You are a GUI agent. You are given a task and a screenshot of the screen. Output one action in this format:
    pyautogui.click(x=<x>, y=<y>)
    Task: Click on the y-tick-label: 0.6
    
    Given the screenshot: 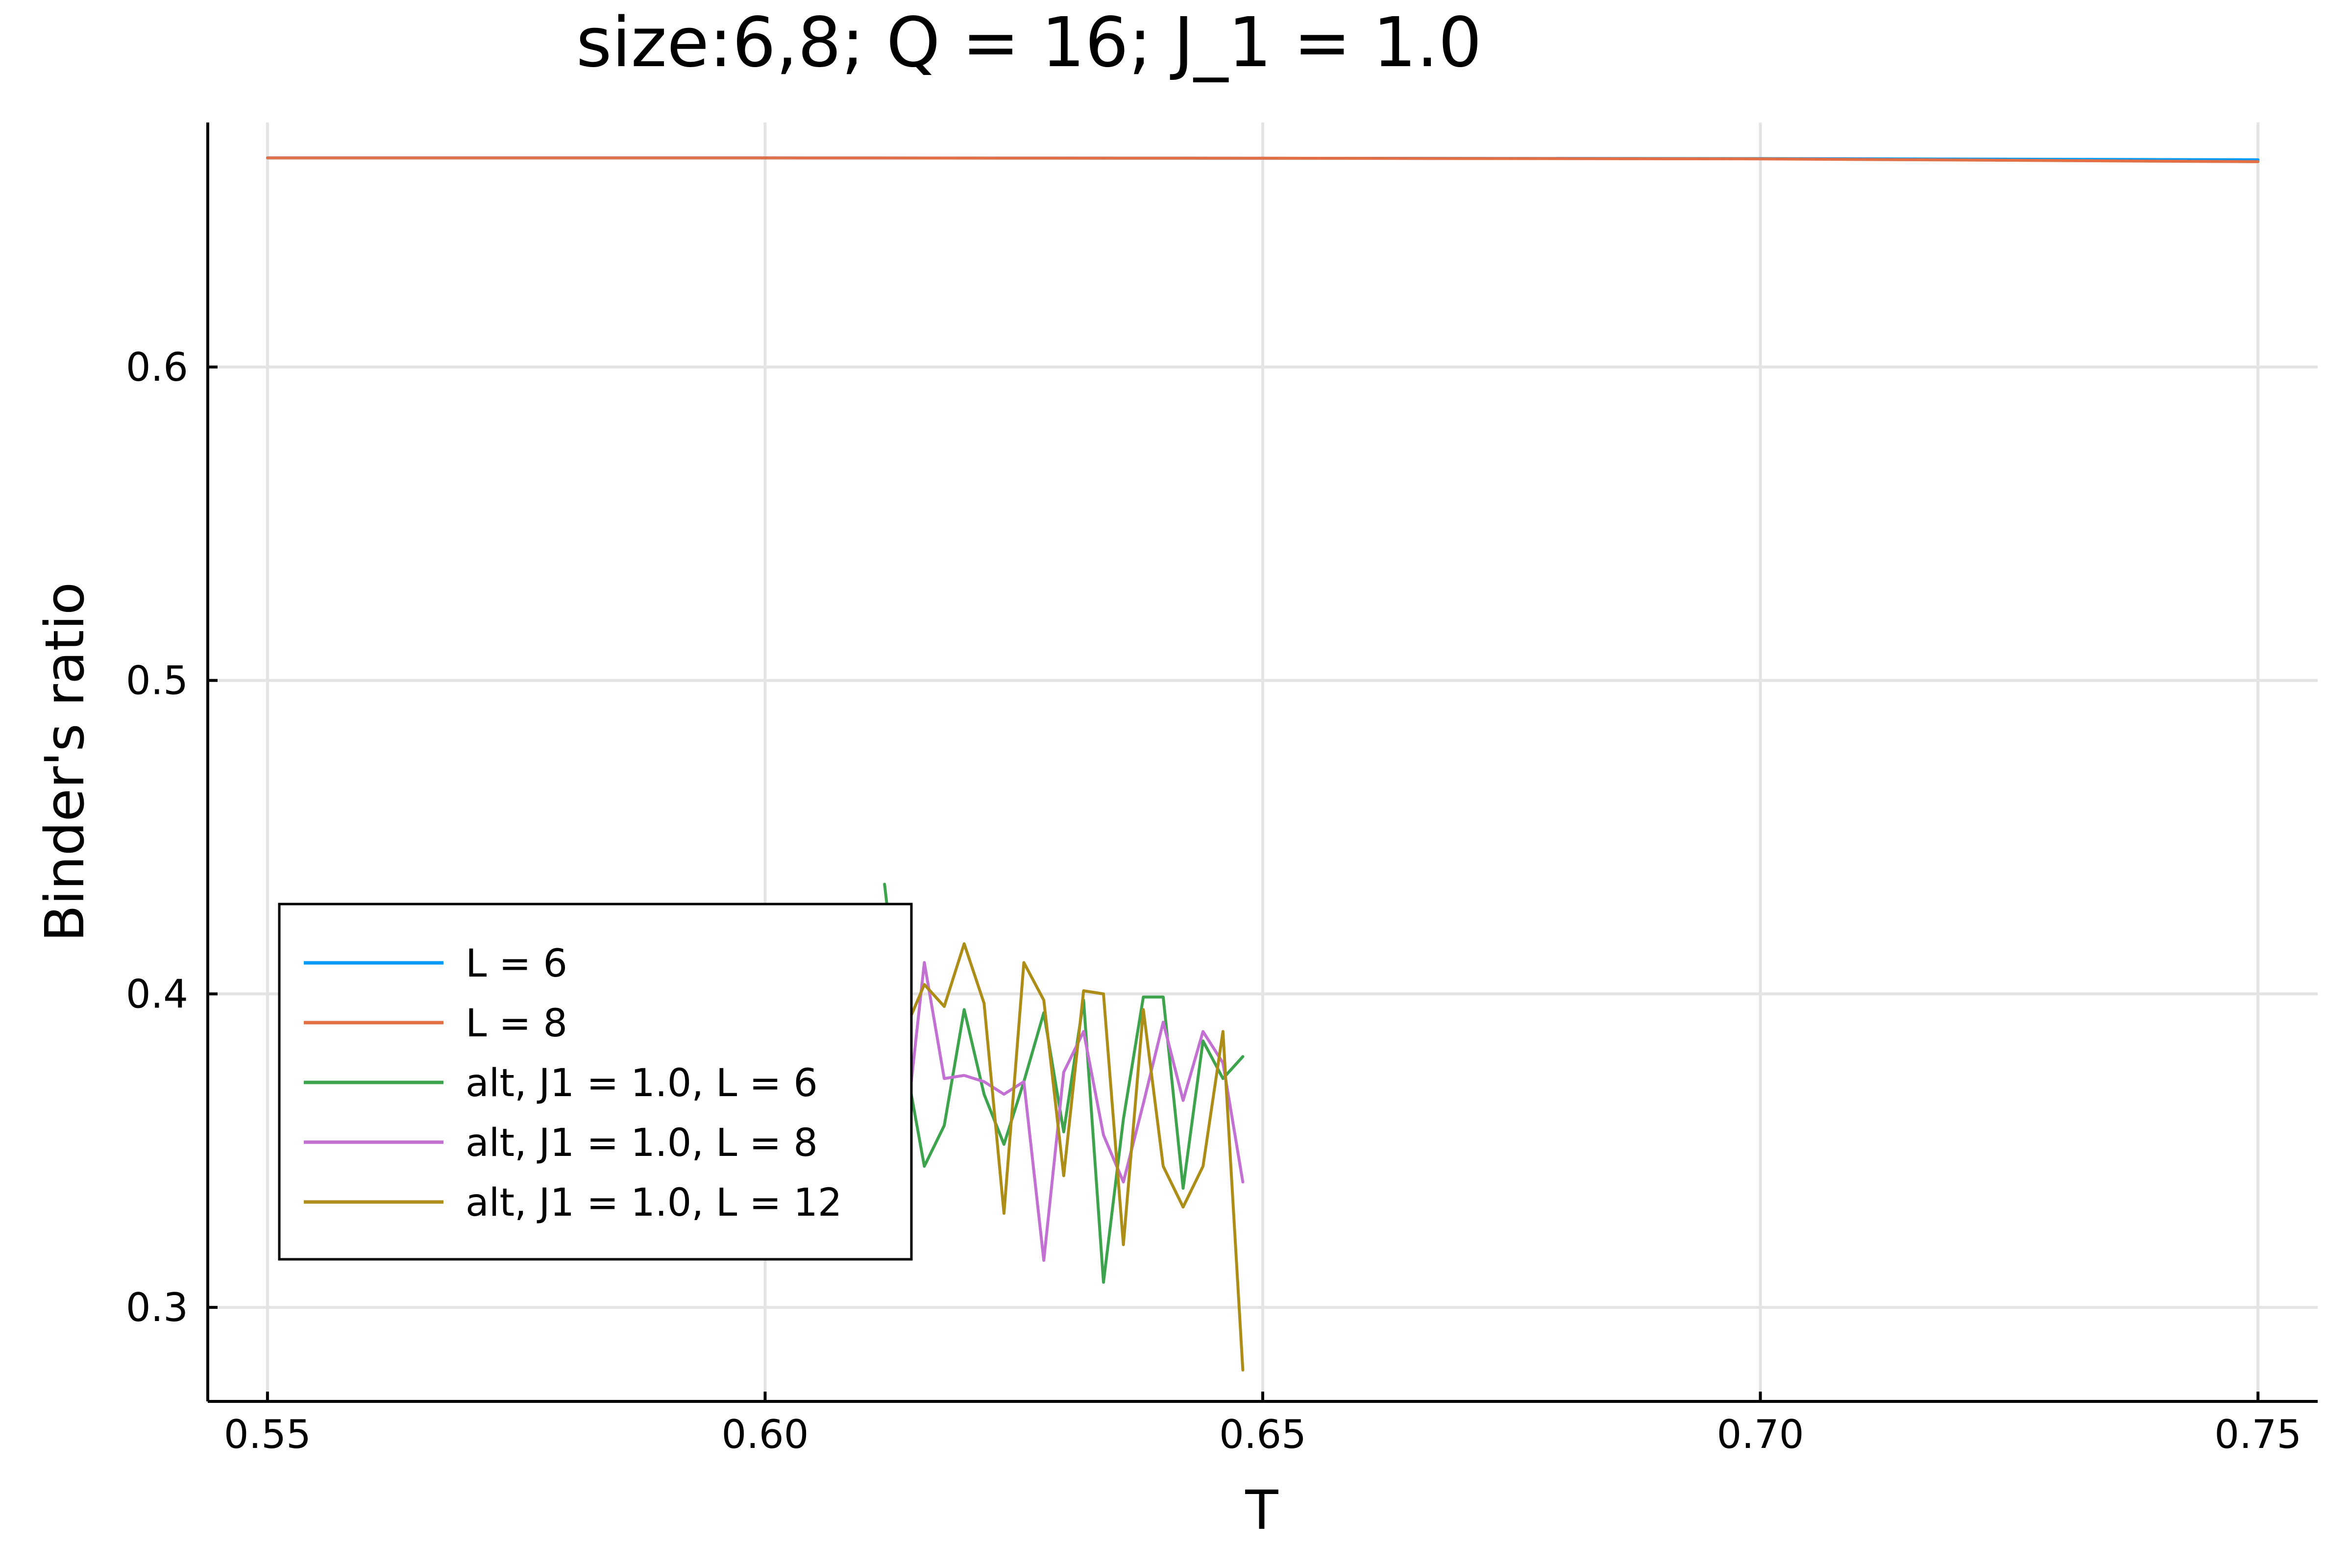 What is the action you would take?
    pyautogui.click(x=157, y=367)
    